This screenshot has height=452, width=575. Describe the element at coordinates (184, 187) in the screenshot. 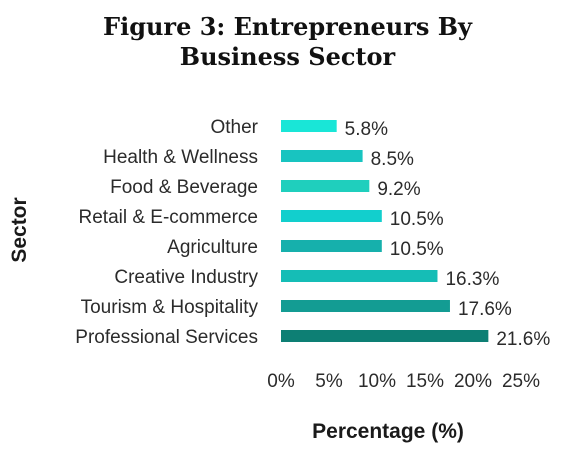

I see `category-label-food-and-beverage: Food & Beverage` at that location.